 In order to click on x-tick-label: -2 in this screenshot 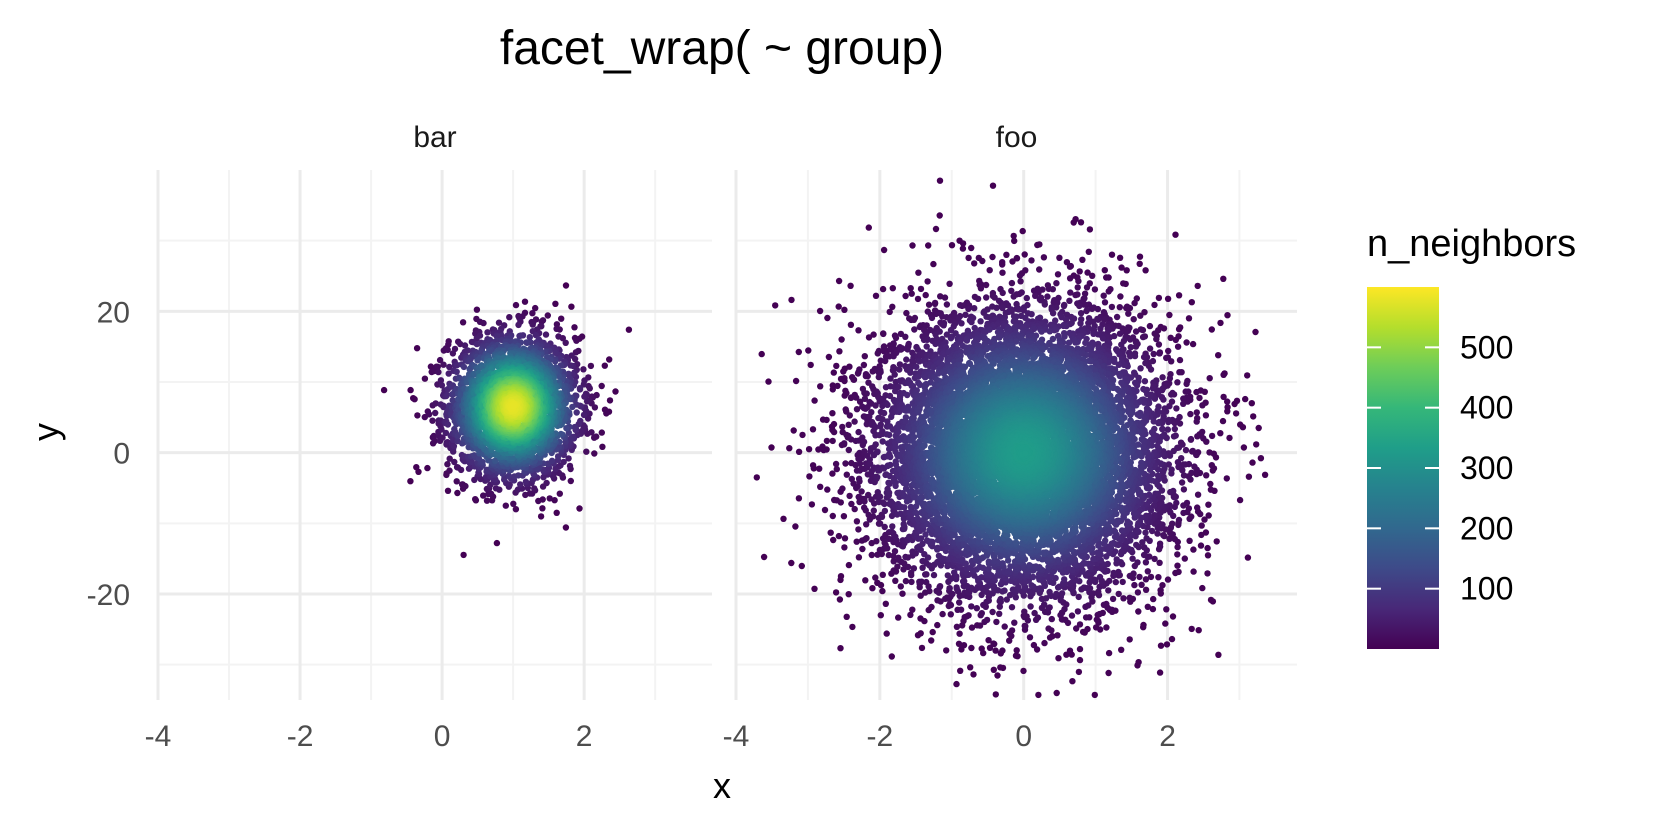, I will do `click(880, 736)`.